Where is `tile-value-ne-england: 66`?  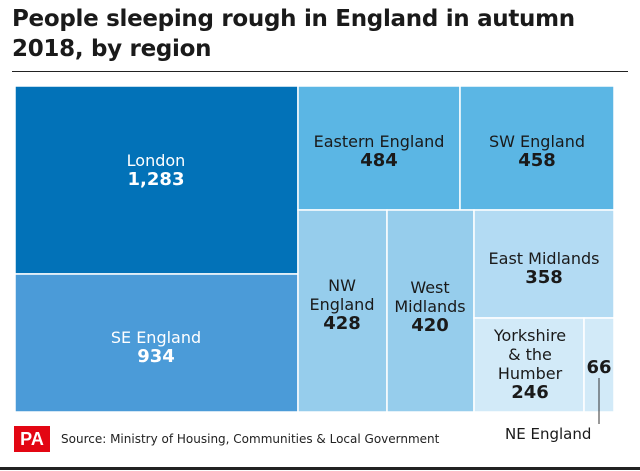
tile-value-ne-england: 66 is located at coordinates (598, 367).